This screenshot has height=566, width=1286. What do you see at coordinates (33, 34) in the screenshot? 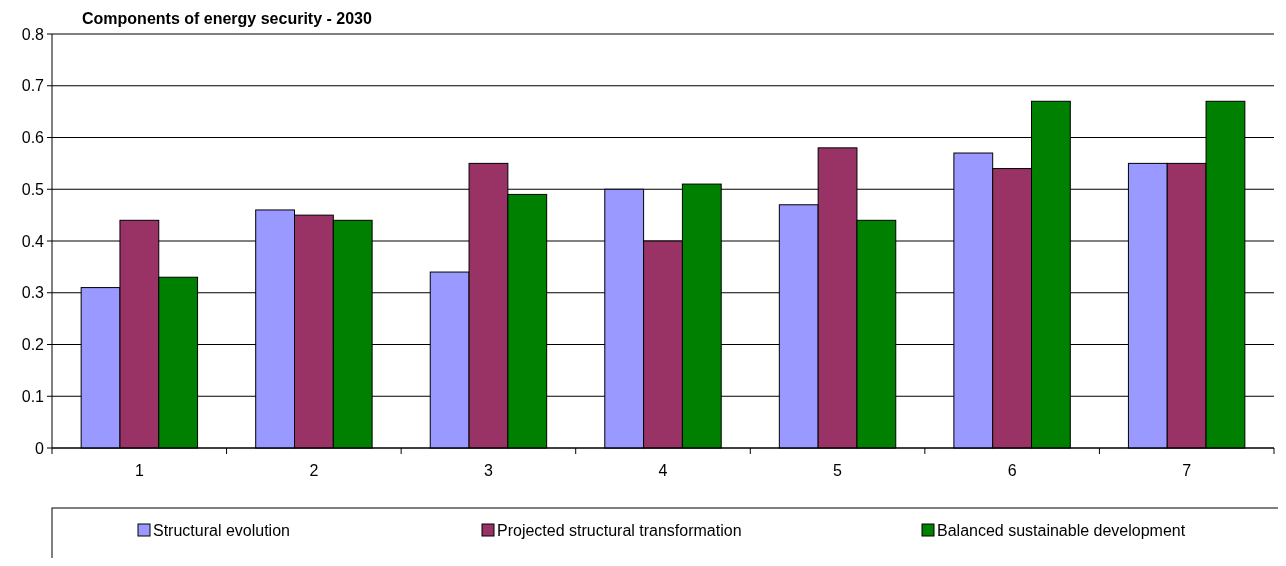
I see `y-tick-label: 0.8` at bounding box center [33, 34].